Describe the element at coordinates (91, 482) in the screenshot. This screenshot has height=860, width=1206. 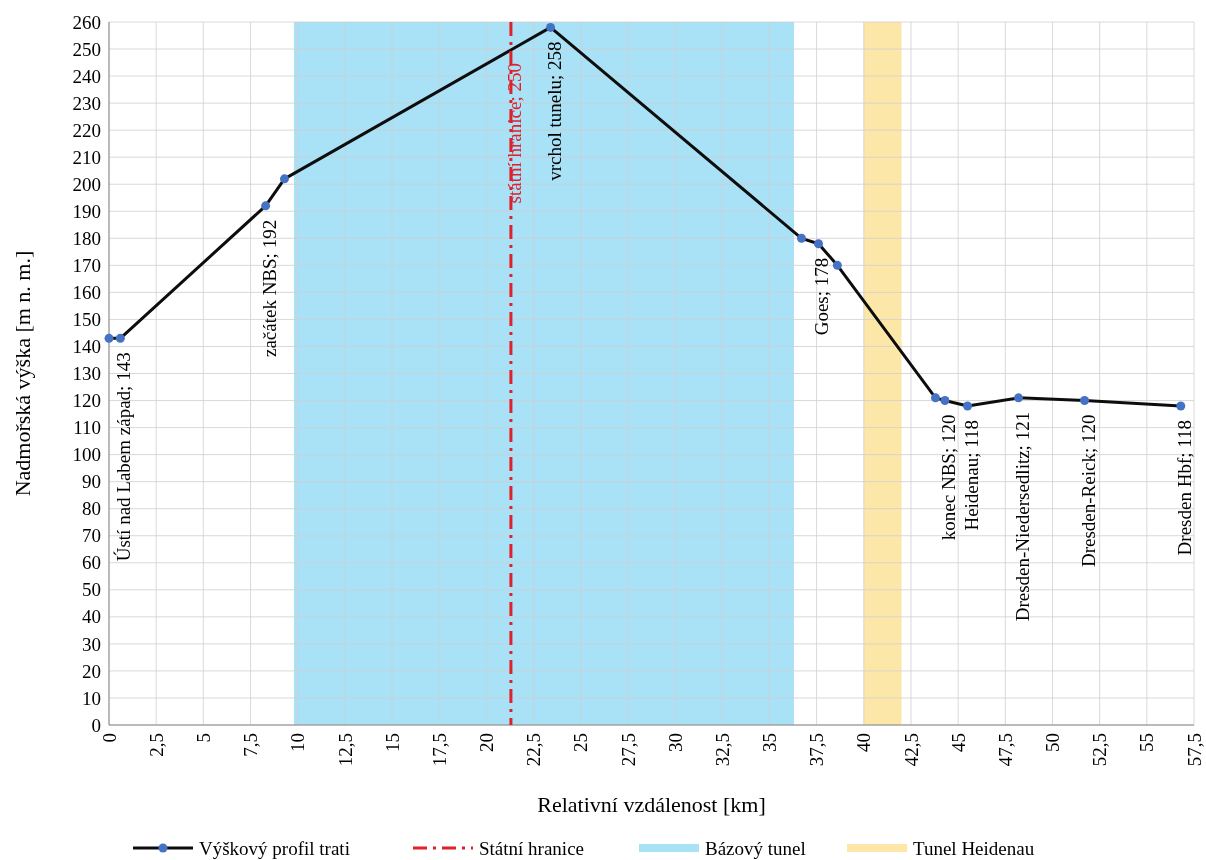
I see `y-tick-label: 90` at that location.